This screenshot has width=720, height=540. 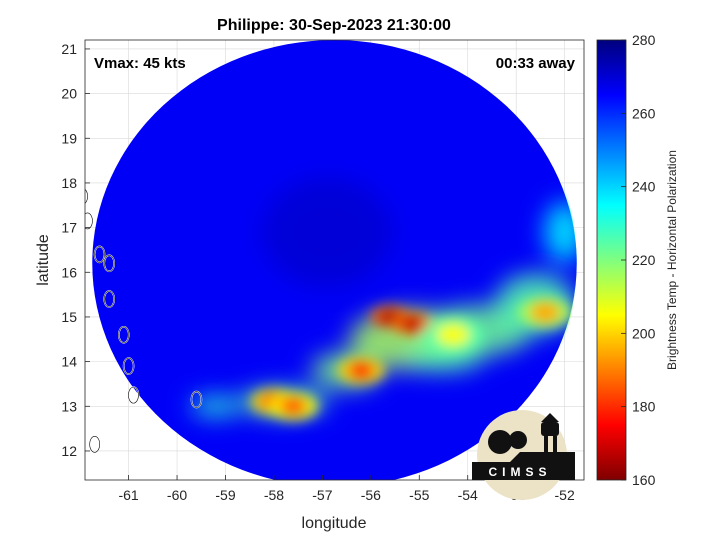 I want to click on x-tick-label: -61, so click(x=128, y=495).